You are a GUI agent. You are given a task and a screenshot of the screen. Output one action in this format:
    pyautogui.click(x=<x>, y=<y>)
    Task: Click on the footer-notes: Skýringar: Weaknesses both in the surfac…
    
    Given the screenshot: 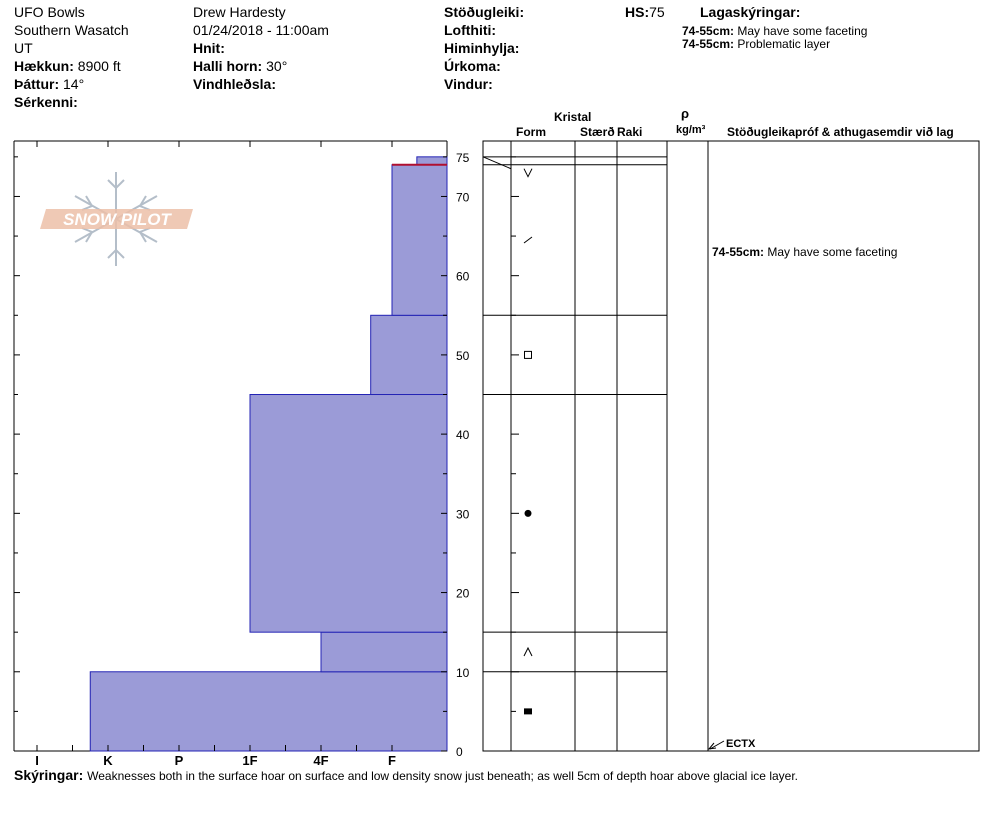 What is the action you would take?
    pyautogui.click(x=406, y=775)
    